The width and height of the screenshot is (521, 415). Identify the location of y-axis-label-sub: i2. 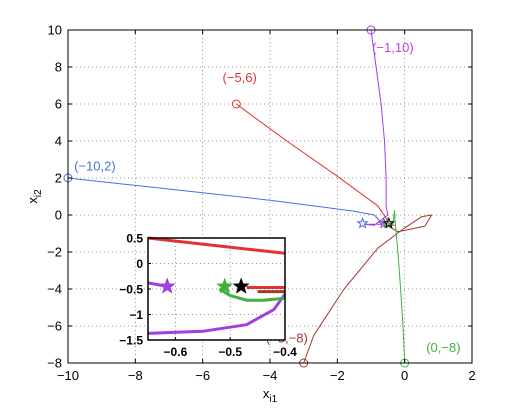
(38, 193).